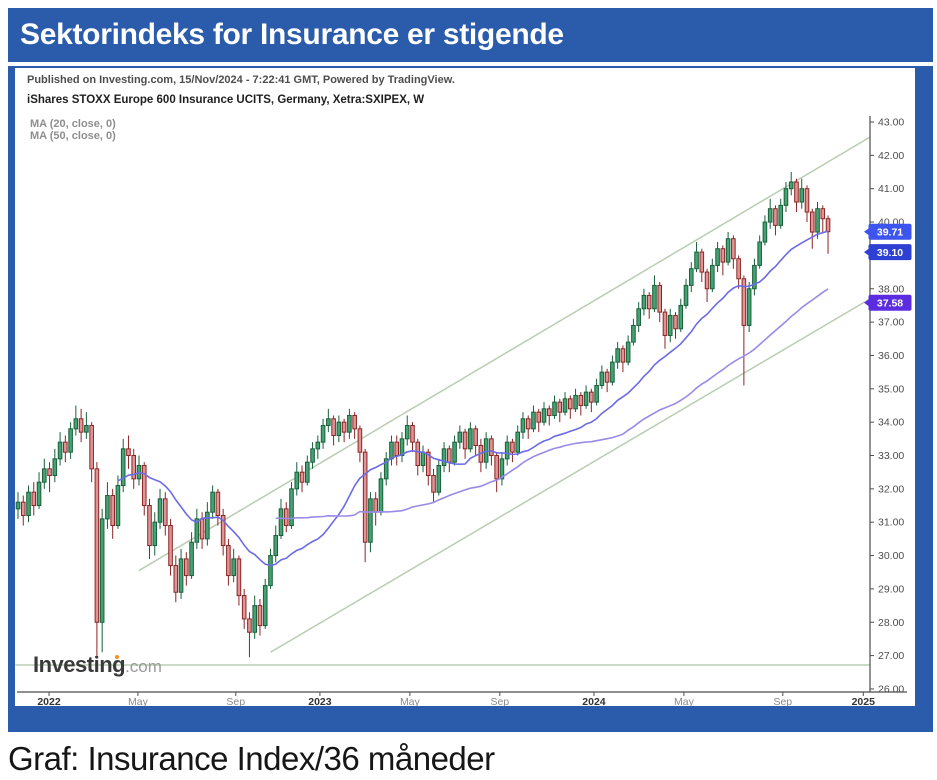 The image size is (937, 780). What do you see at coordinates (320, 701) in the screenshot?
I see `x-tick-label: 2023` at bounding box center [320, 701].